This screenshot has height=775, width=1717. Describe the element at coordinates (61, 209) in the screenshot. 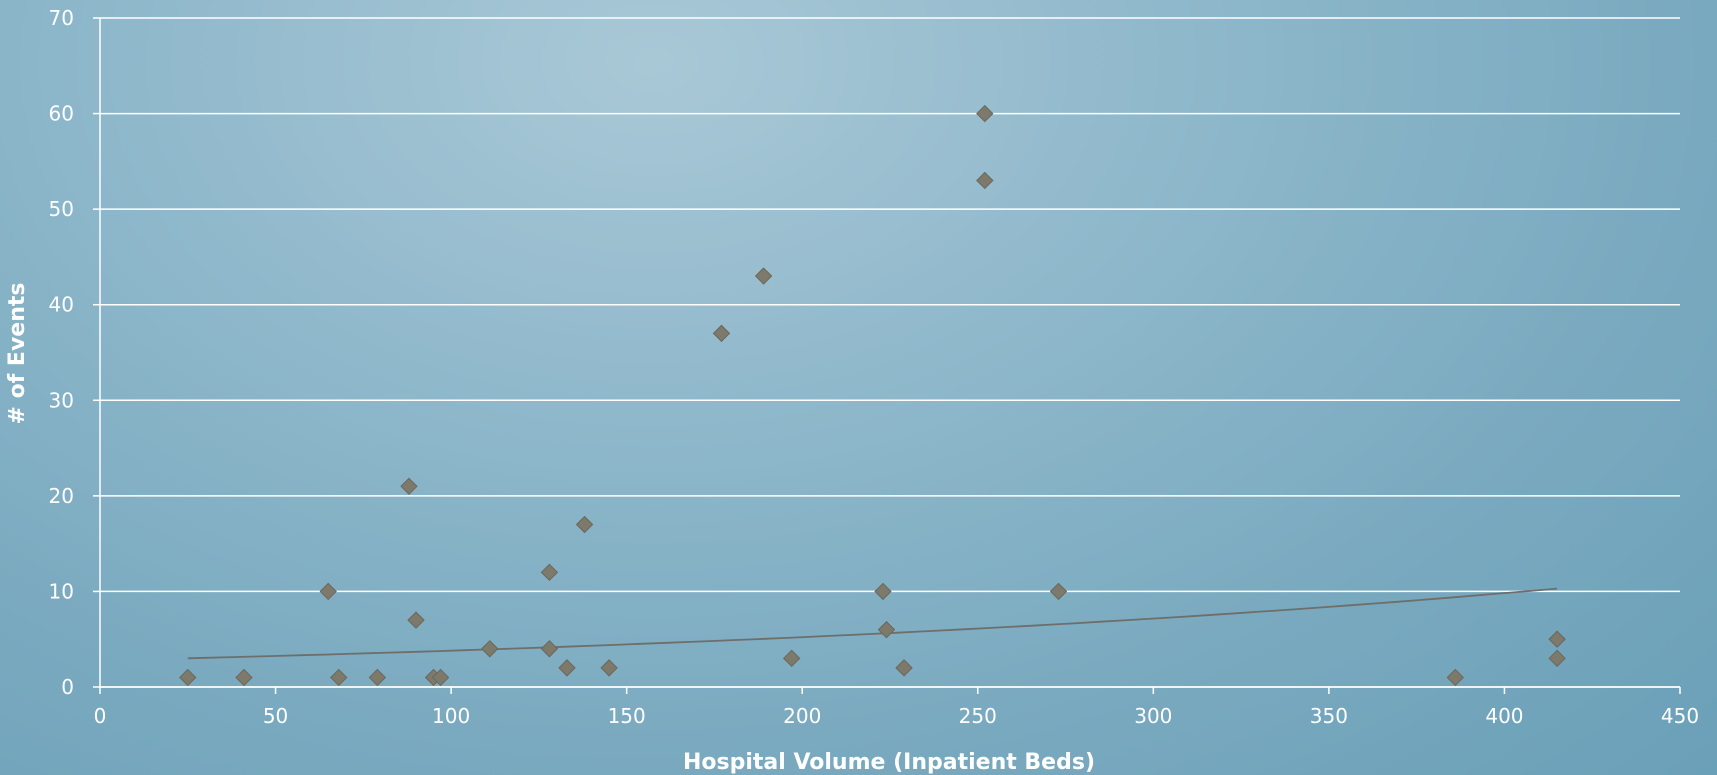

I see `y-tick-label: 50` at that location.